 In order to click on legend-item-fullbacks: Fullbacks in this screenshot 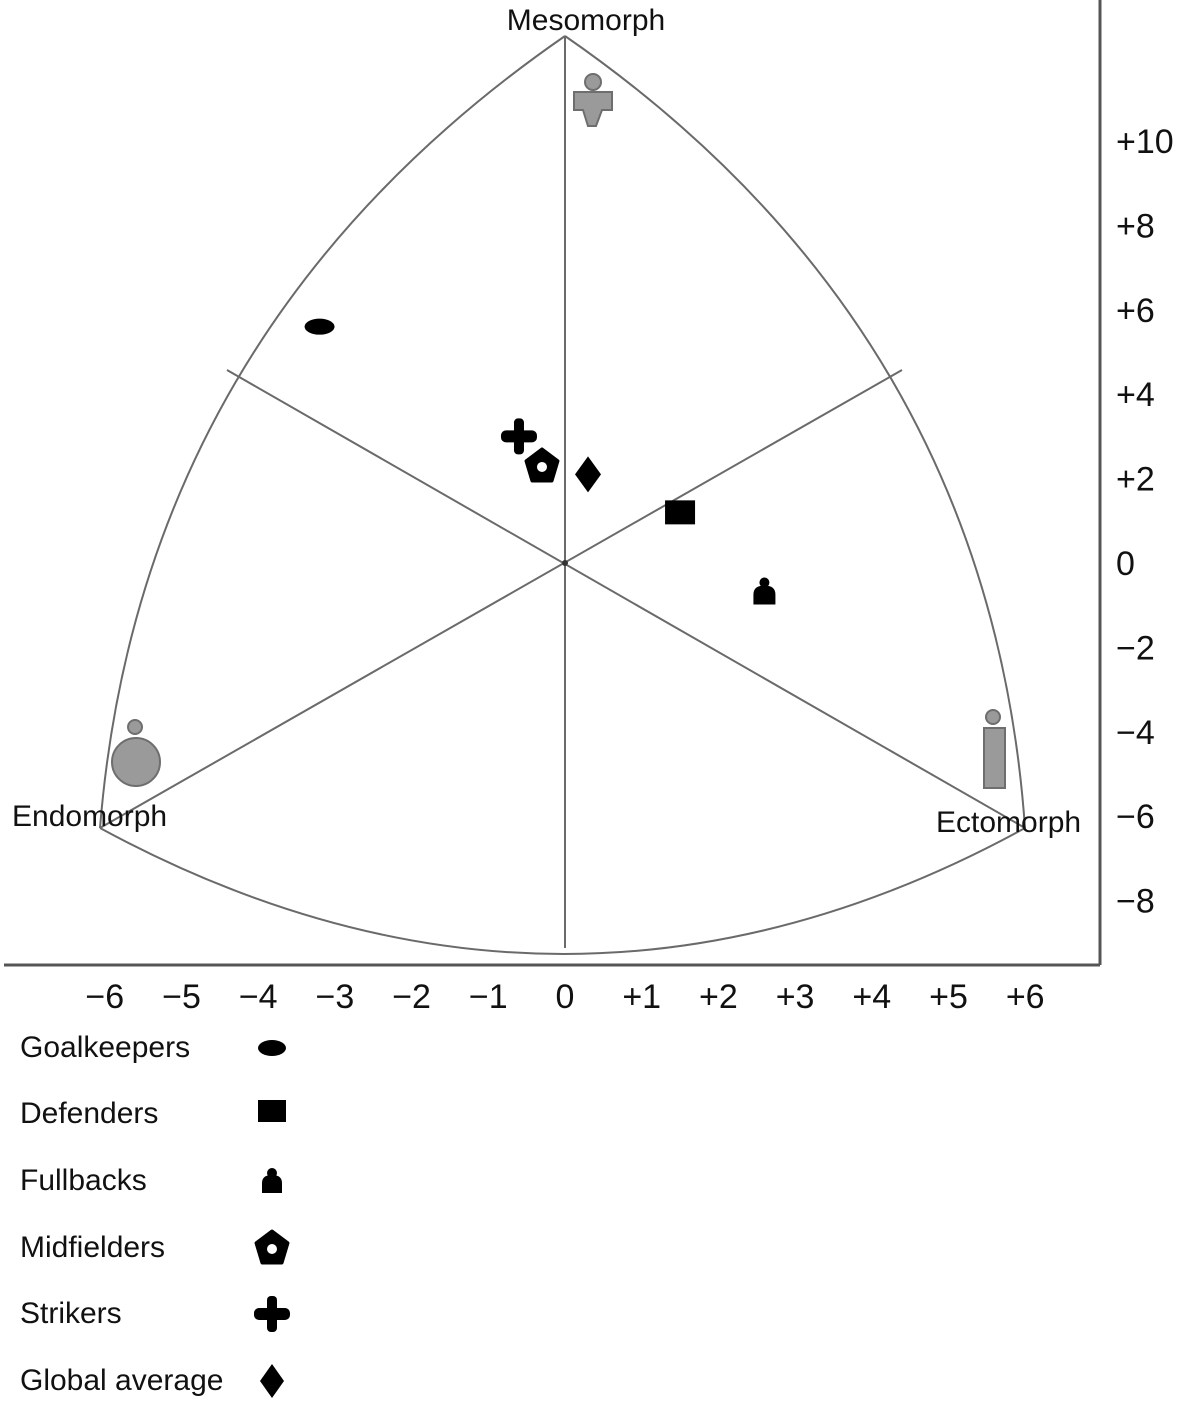, I will do `click(200, 1181)`.